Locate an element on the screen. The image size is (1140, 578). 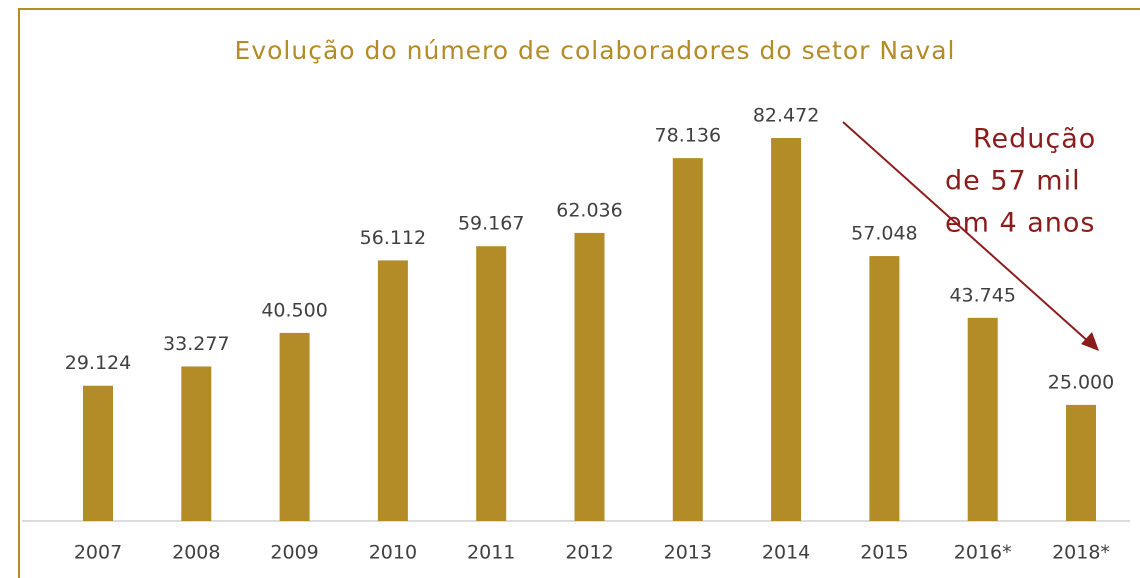
annotation: de 57 mil is located at coordinates (1013, 181).